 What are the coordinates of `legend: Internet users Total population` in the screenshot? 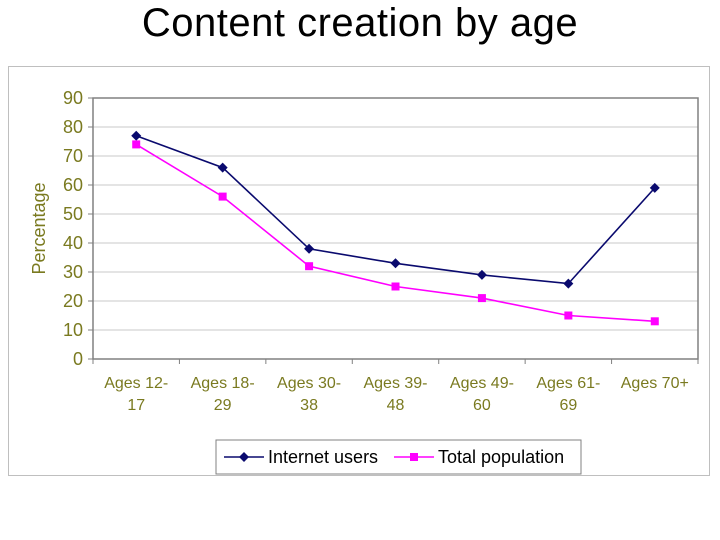 It's located at (398, 457).